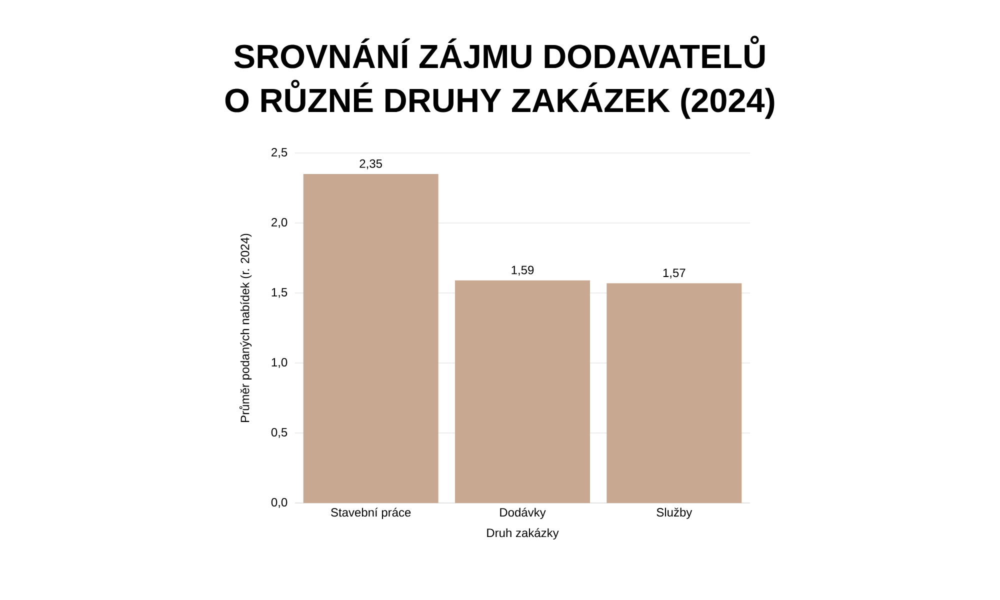 This screenshot has height=600, width=1000. What do you see at coordinates (523, 271) in the screenshot?
I see `data-label: 1,59` at bounding box center [523, 271].